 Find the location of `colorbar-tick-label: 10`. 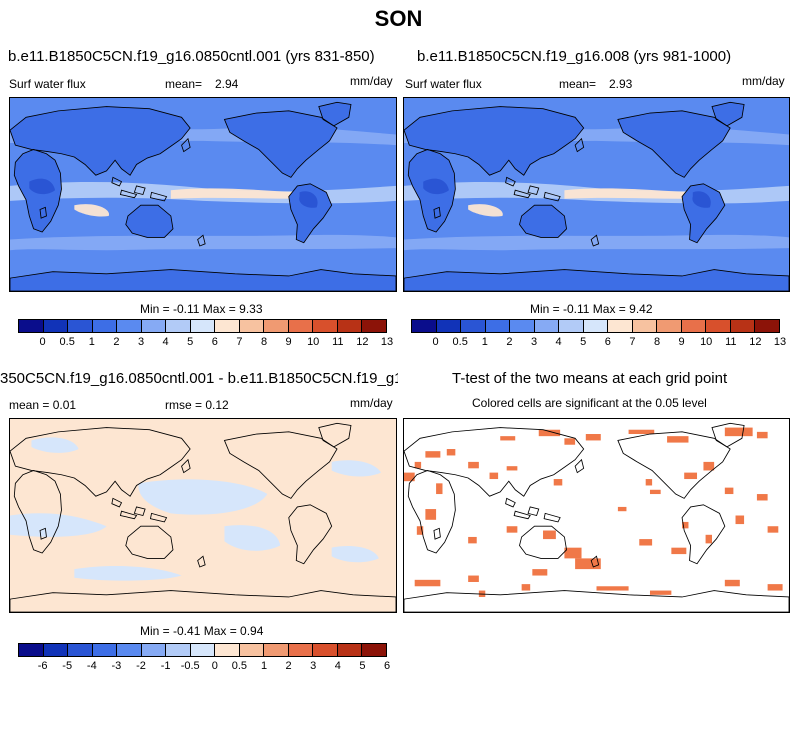

colorbar-tick-label: 10 is located at coordinates (313, 342).